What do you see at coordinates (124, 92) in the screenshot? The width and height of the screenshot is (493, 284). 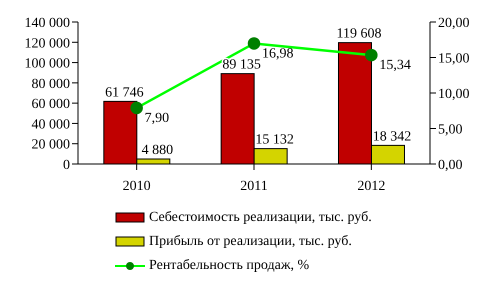 I see `data-label: 61 746` at bounding box center [124, 92].